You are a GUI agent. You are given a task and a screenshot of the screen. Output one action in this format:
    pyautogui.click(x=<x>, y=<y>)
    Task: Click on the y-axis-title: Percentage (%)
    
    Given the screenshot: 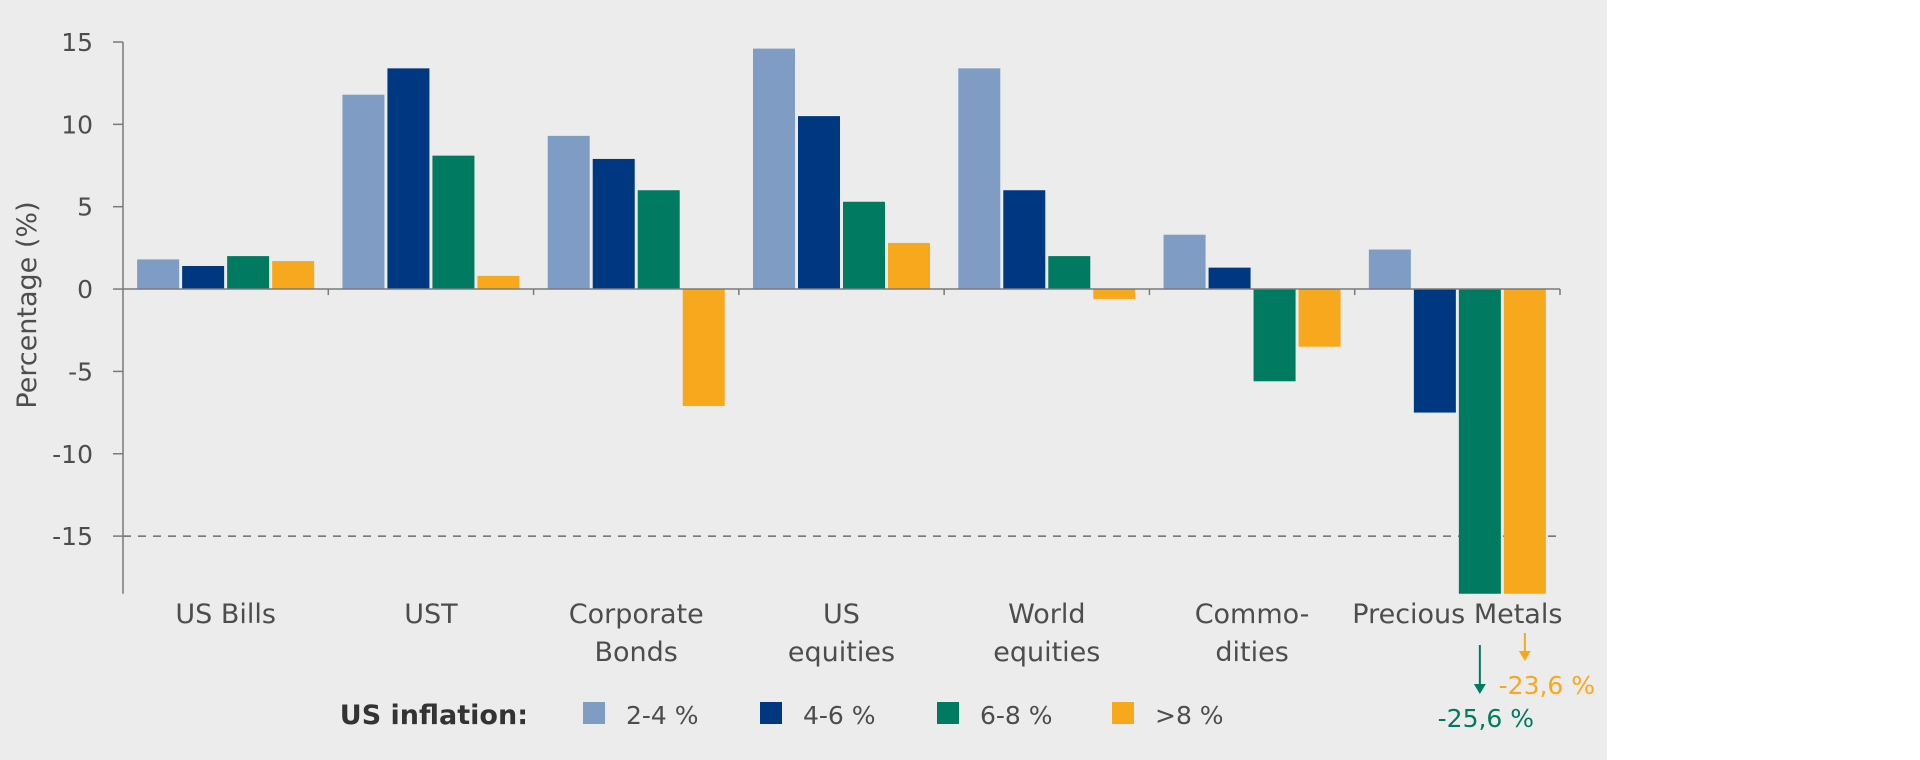 What is the action you would take?
    pyautogui.click(x=27, y=304)
    